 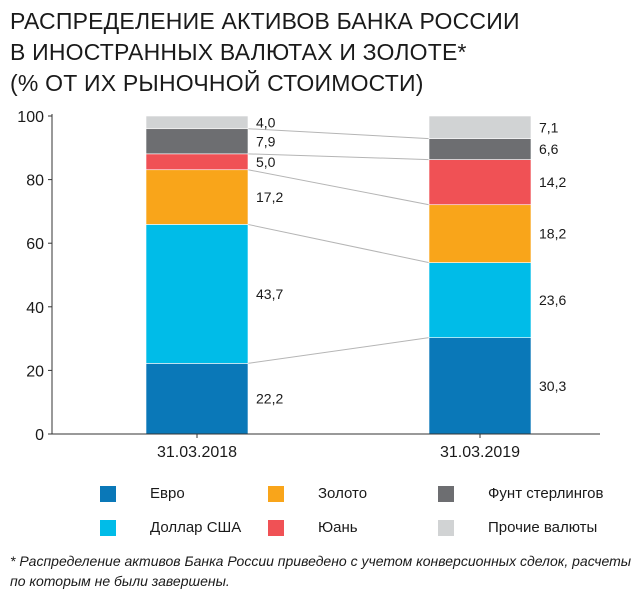 What do you see at coordinates (197, 452) in the screenshot?
I see `x-category-label-1: 31.03.2018` at bounding box center [197, 452].